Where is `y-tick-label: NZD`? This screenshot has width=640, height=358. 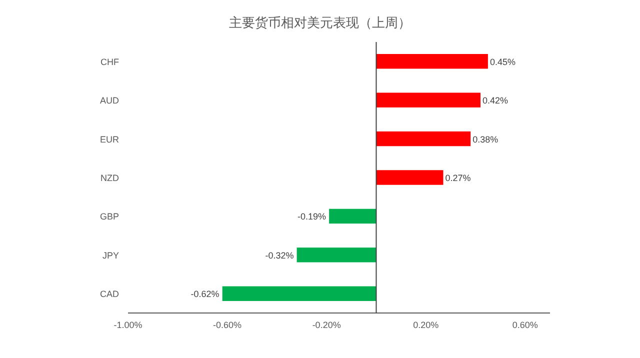
y-tick-label: NZD is located at coordinates (110, 178).